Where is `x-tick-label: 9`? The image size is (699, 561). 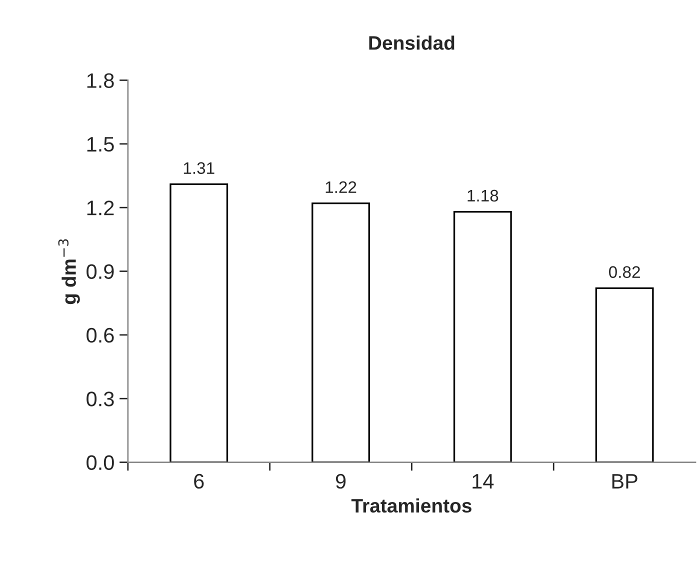 x-tick-label: 9 is located at coordinates (341, 481).